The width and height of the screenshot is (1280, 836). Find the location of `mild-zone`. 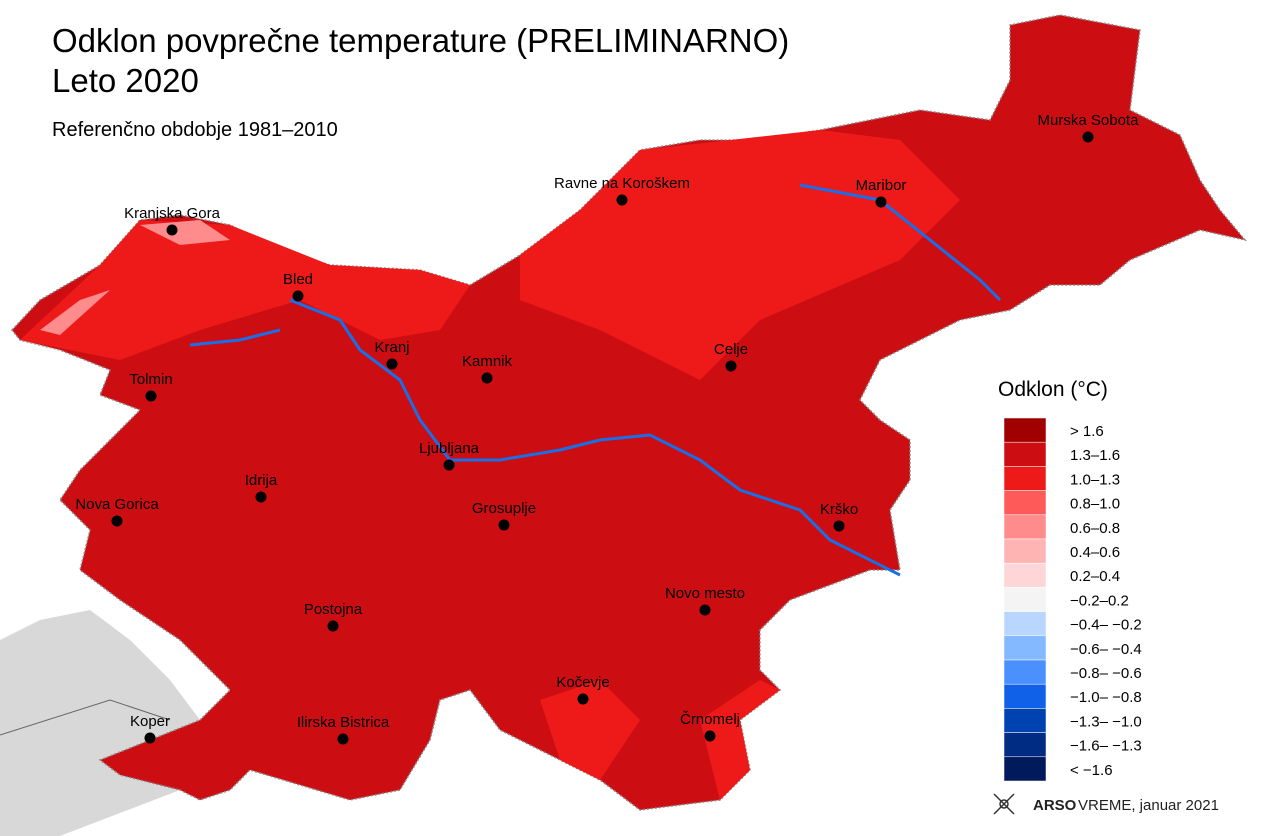

mild-zone is located at coordinates (135, 277).